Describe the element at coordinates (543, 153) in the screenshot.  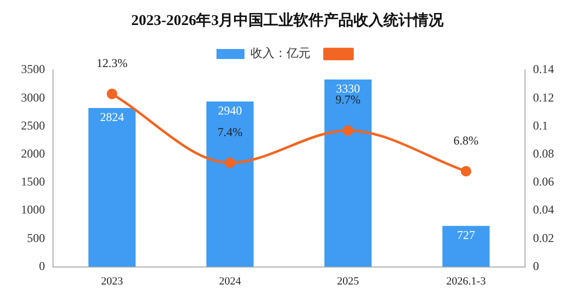
I see `y2-tick-label: 0.08` at that location.